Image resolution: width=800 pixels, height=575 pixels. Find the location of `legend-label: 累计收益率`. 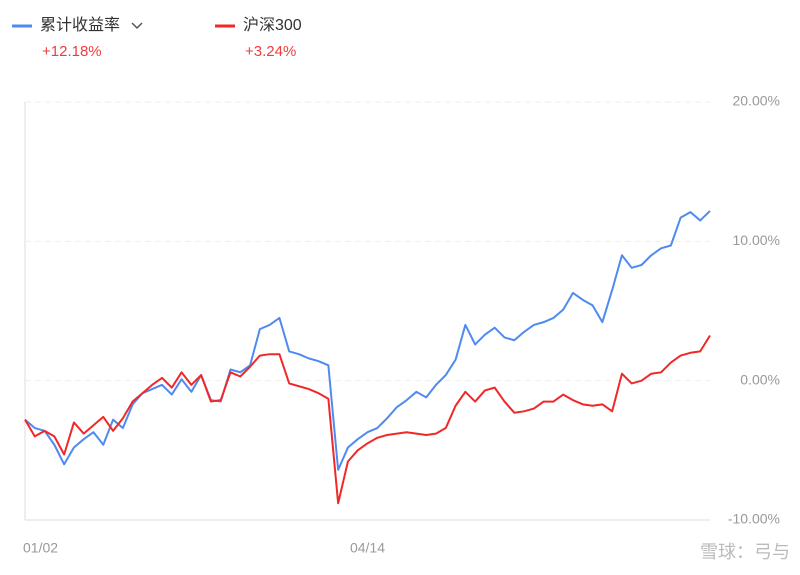

legend-label: 累计收益率 is located at coordinates (80, 25).